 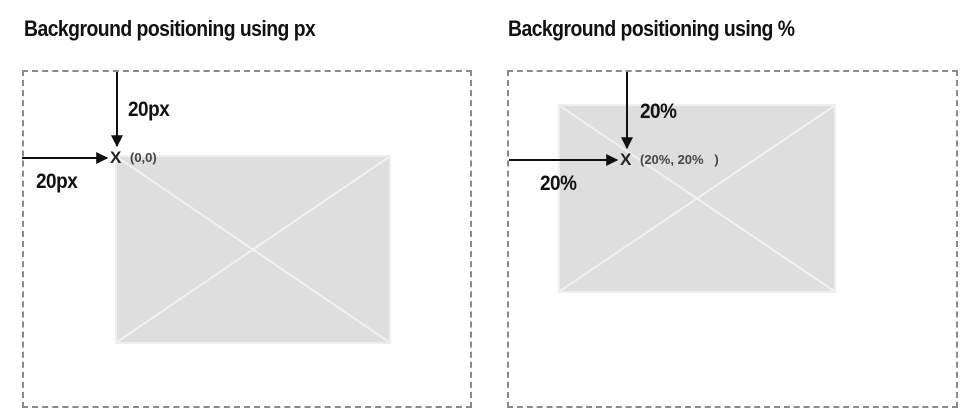 I want to click on right-panel-title: Background positioning using %, so click(x=651, y=28).